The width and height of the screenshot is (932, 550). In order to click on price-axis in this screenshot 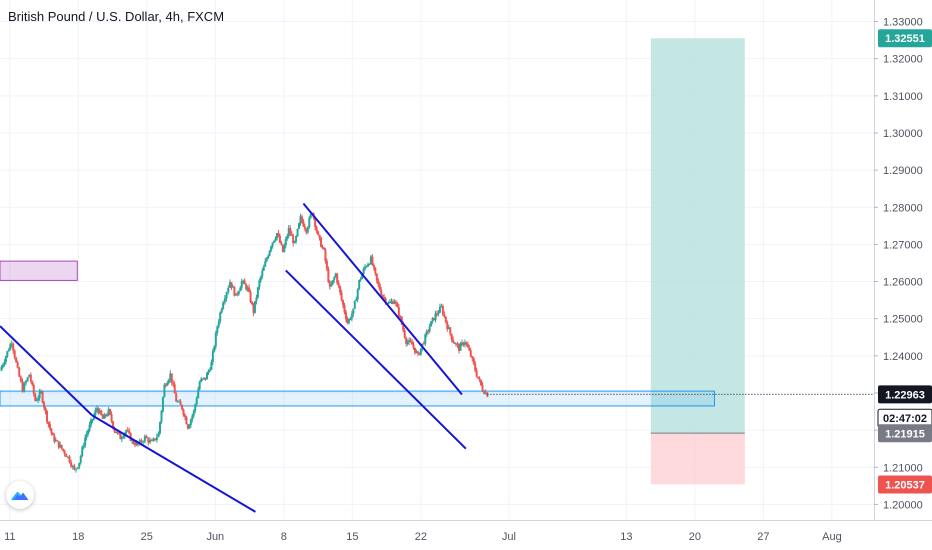, I will do `click(903, 275)`.